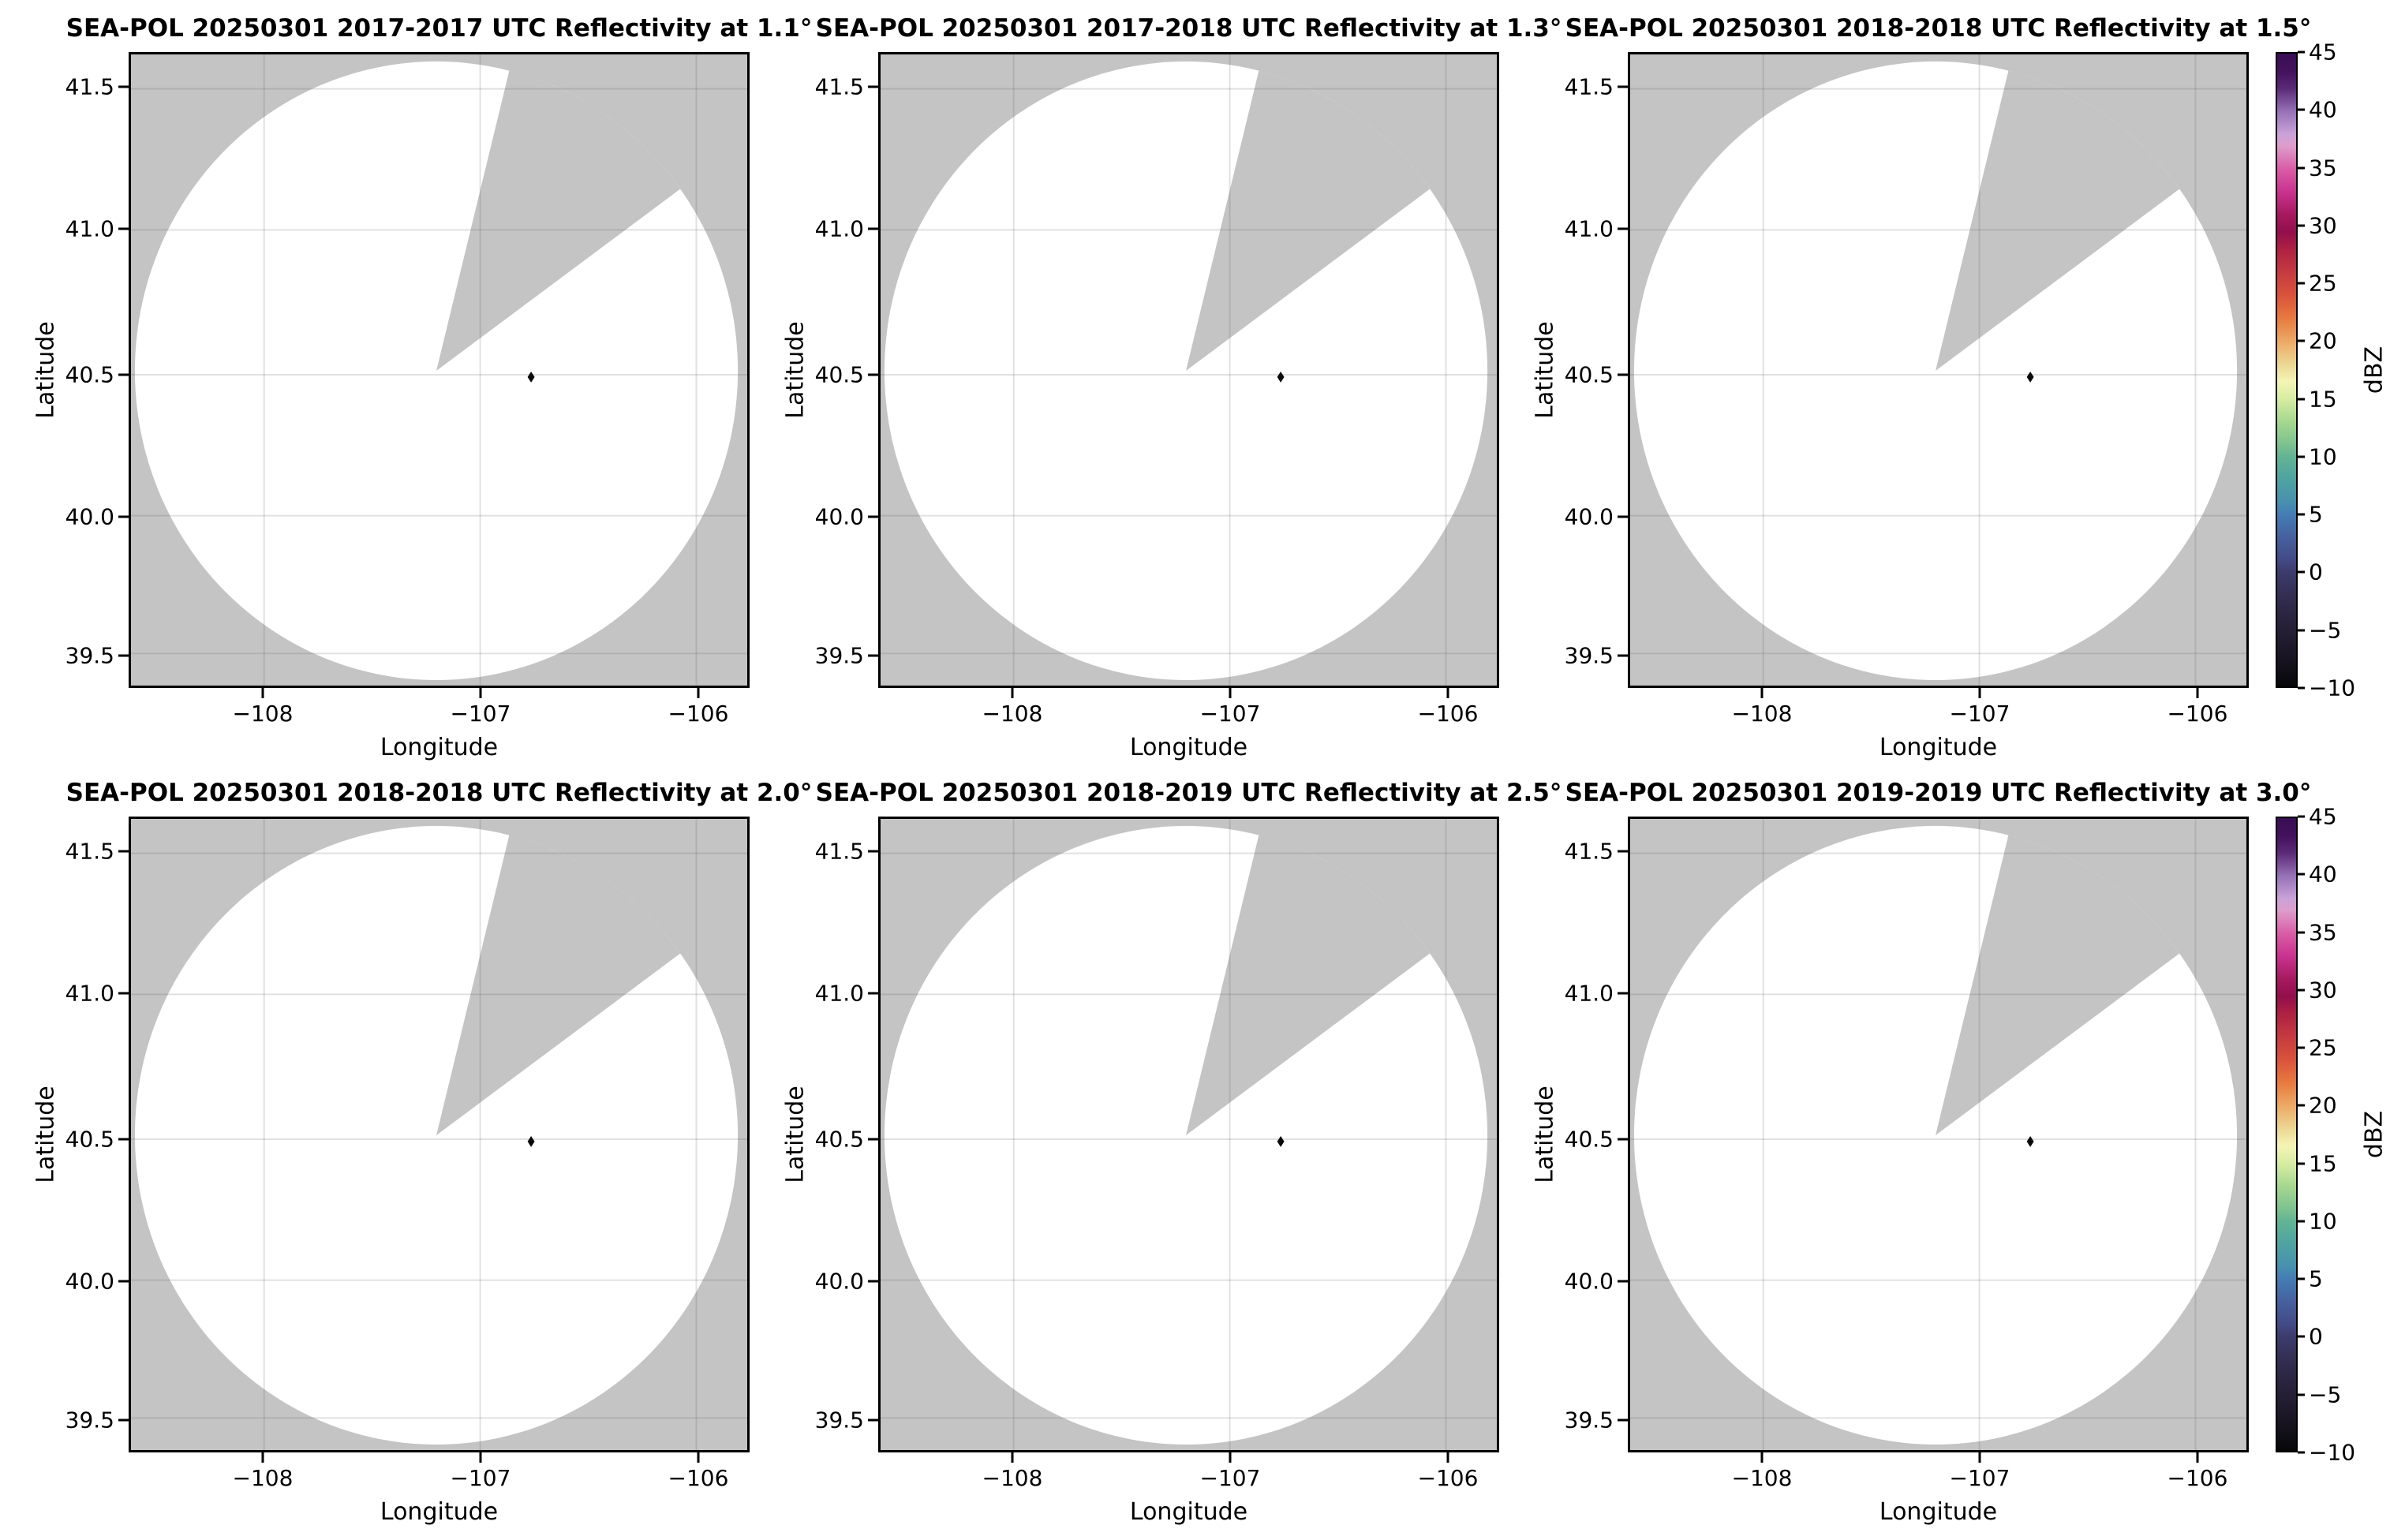  I want to click on colorbar-tick-label: 40, so click(2323, 109).